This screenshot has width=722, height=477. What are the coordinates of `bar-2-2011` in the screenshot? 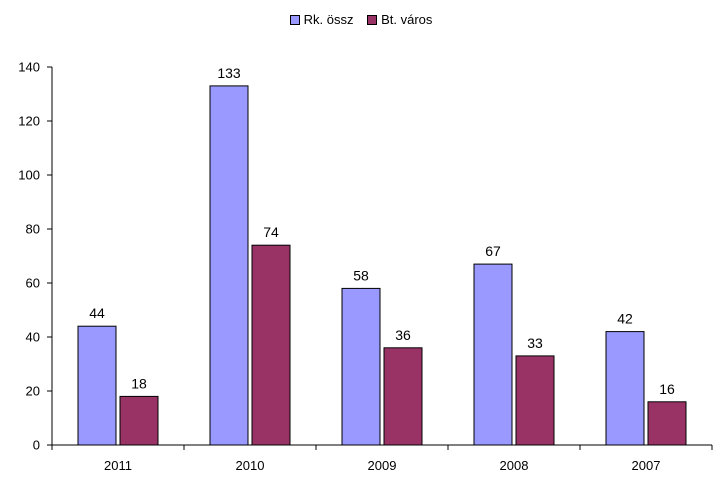 It's located at (139, 420).